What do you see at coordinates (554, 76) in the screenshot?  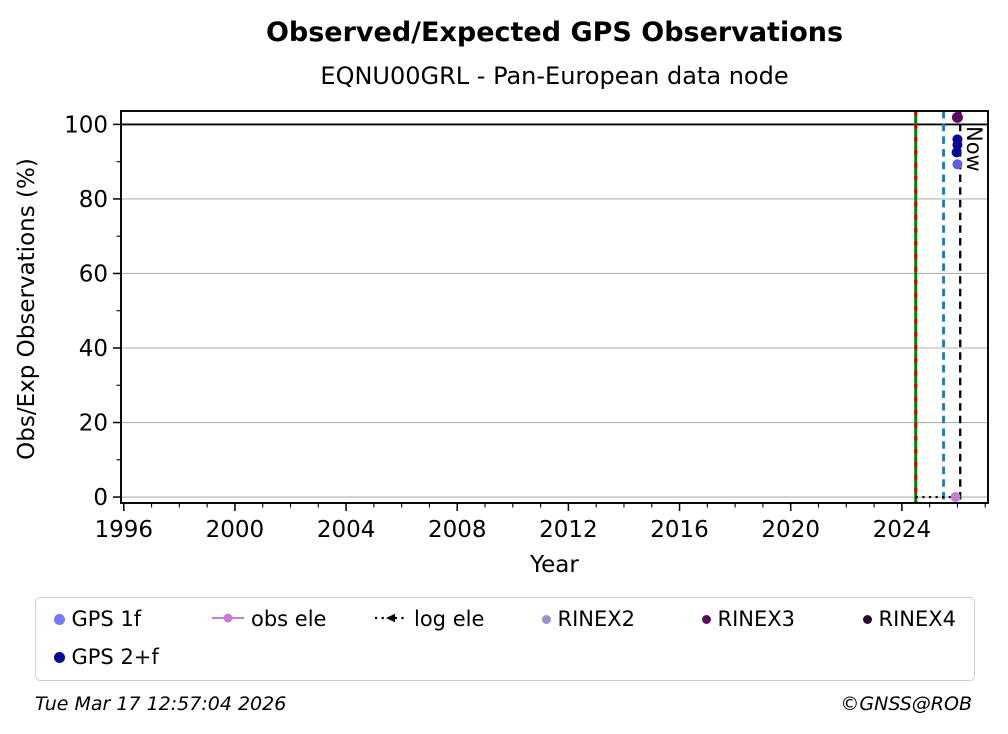 I see `chart-subtitle: EQNU00GRL - Pan-European data node` at bounding box center [554, 76].